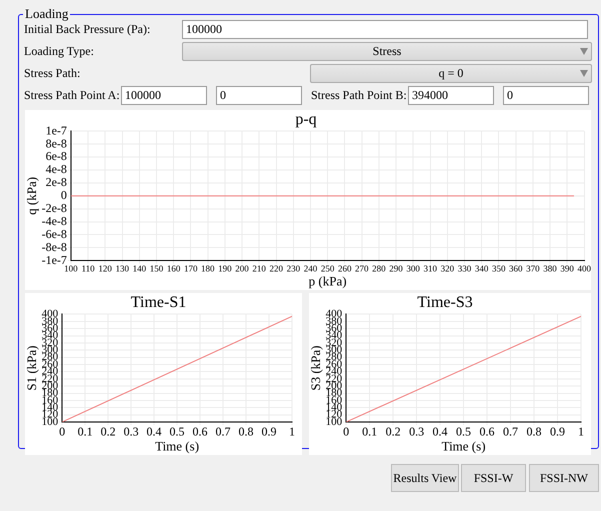 The image size is (601, 511). Describe the element at coordinates (431, 268) in the screenshot. I see `x-tick-label: 310` at that location.